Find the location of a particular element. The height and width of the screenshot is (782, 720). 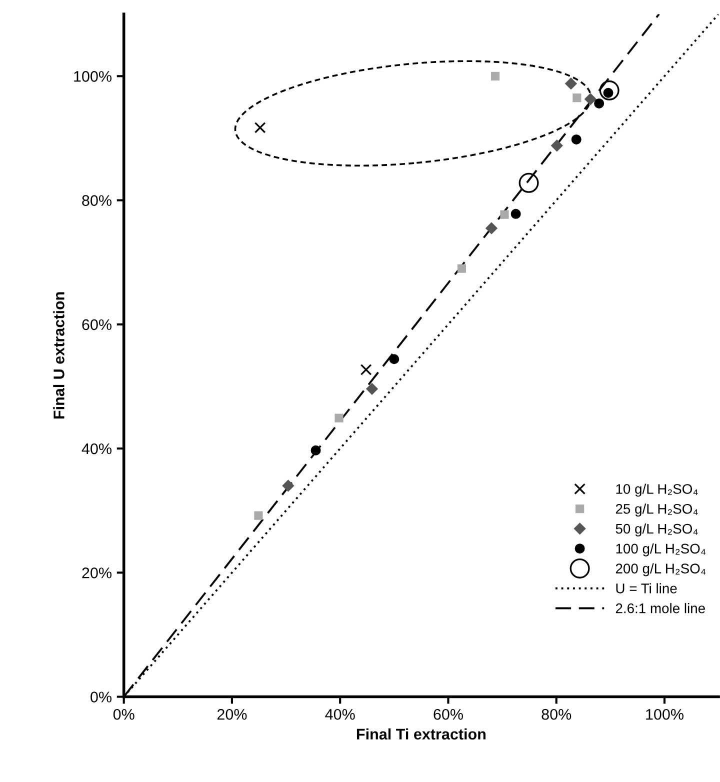

y-tick-label: 60% is located at coordinates (97, 324).